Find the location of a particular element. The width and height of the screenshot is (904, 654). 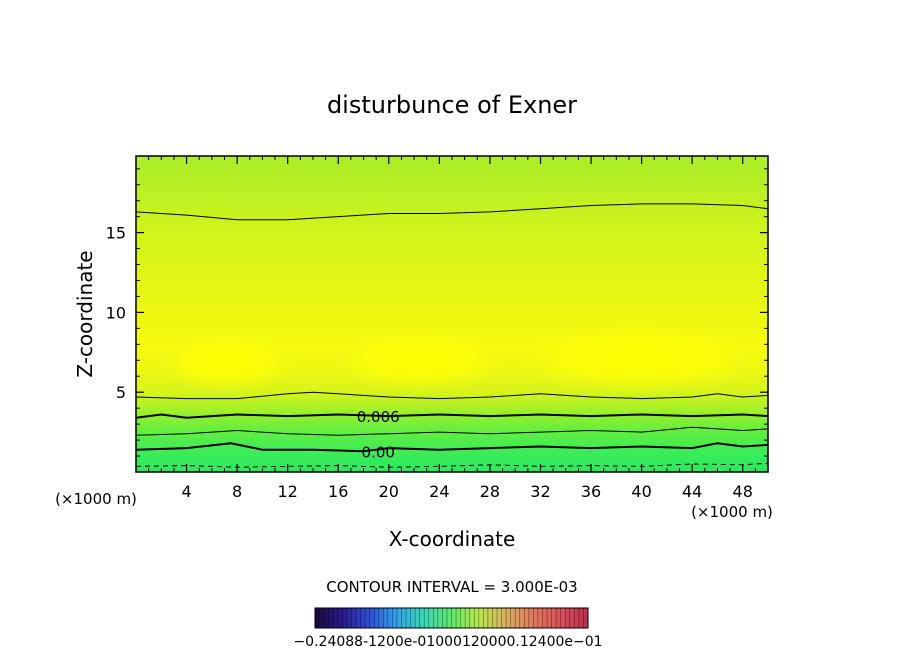

x-tick-label: 32 is located at coordinates (540, 491).